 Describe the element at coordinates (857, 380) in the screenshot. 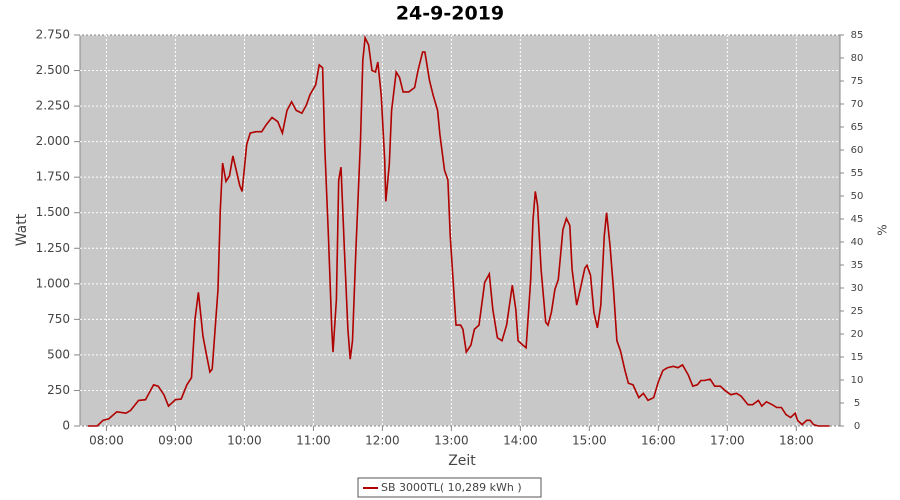

I see `y2-tick-label: 10` at that location.